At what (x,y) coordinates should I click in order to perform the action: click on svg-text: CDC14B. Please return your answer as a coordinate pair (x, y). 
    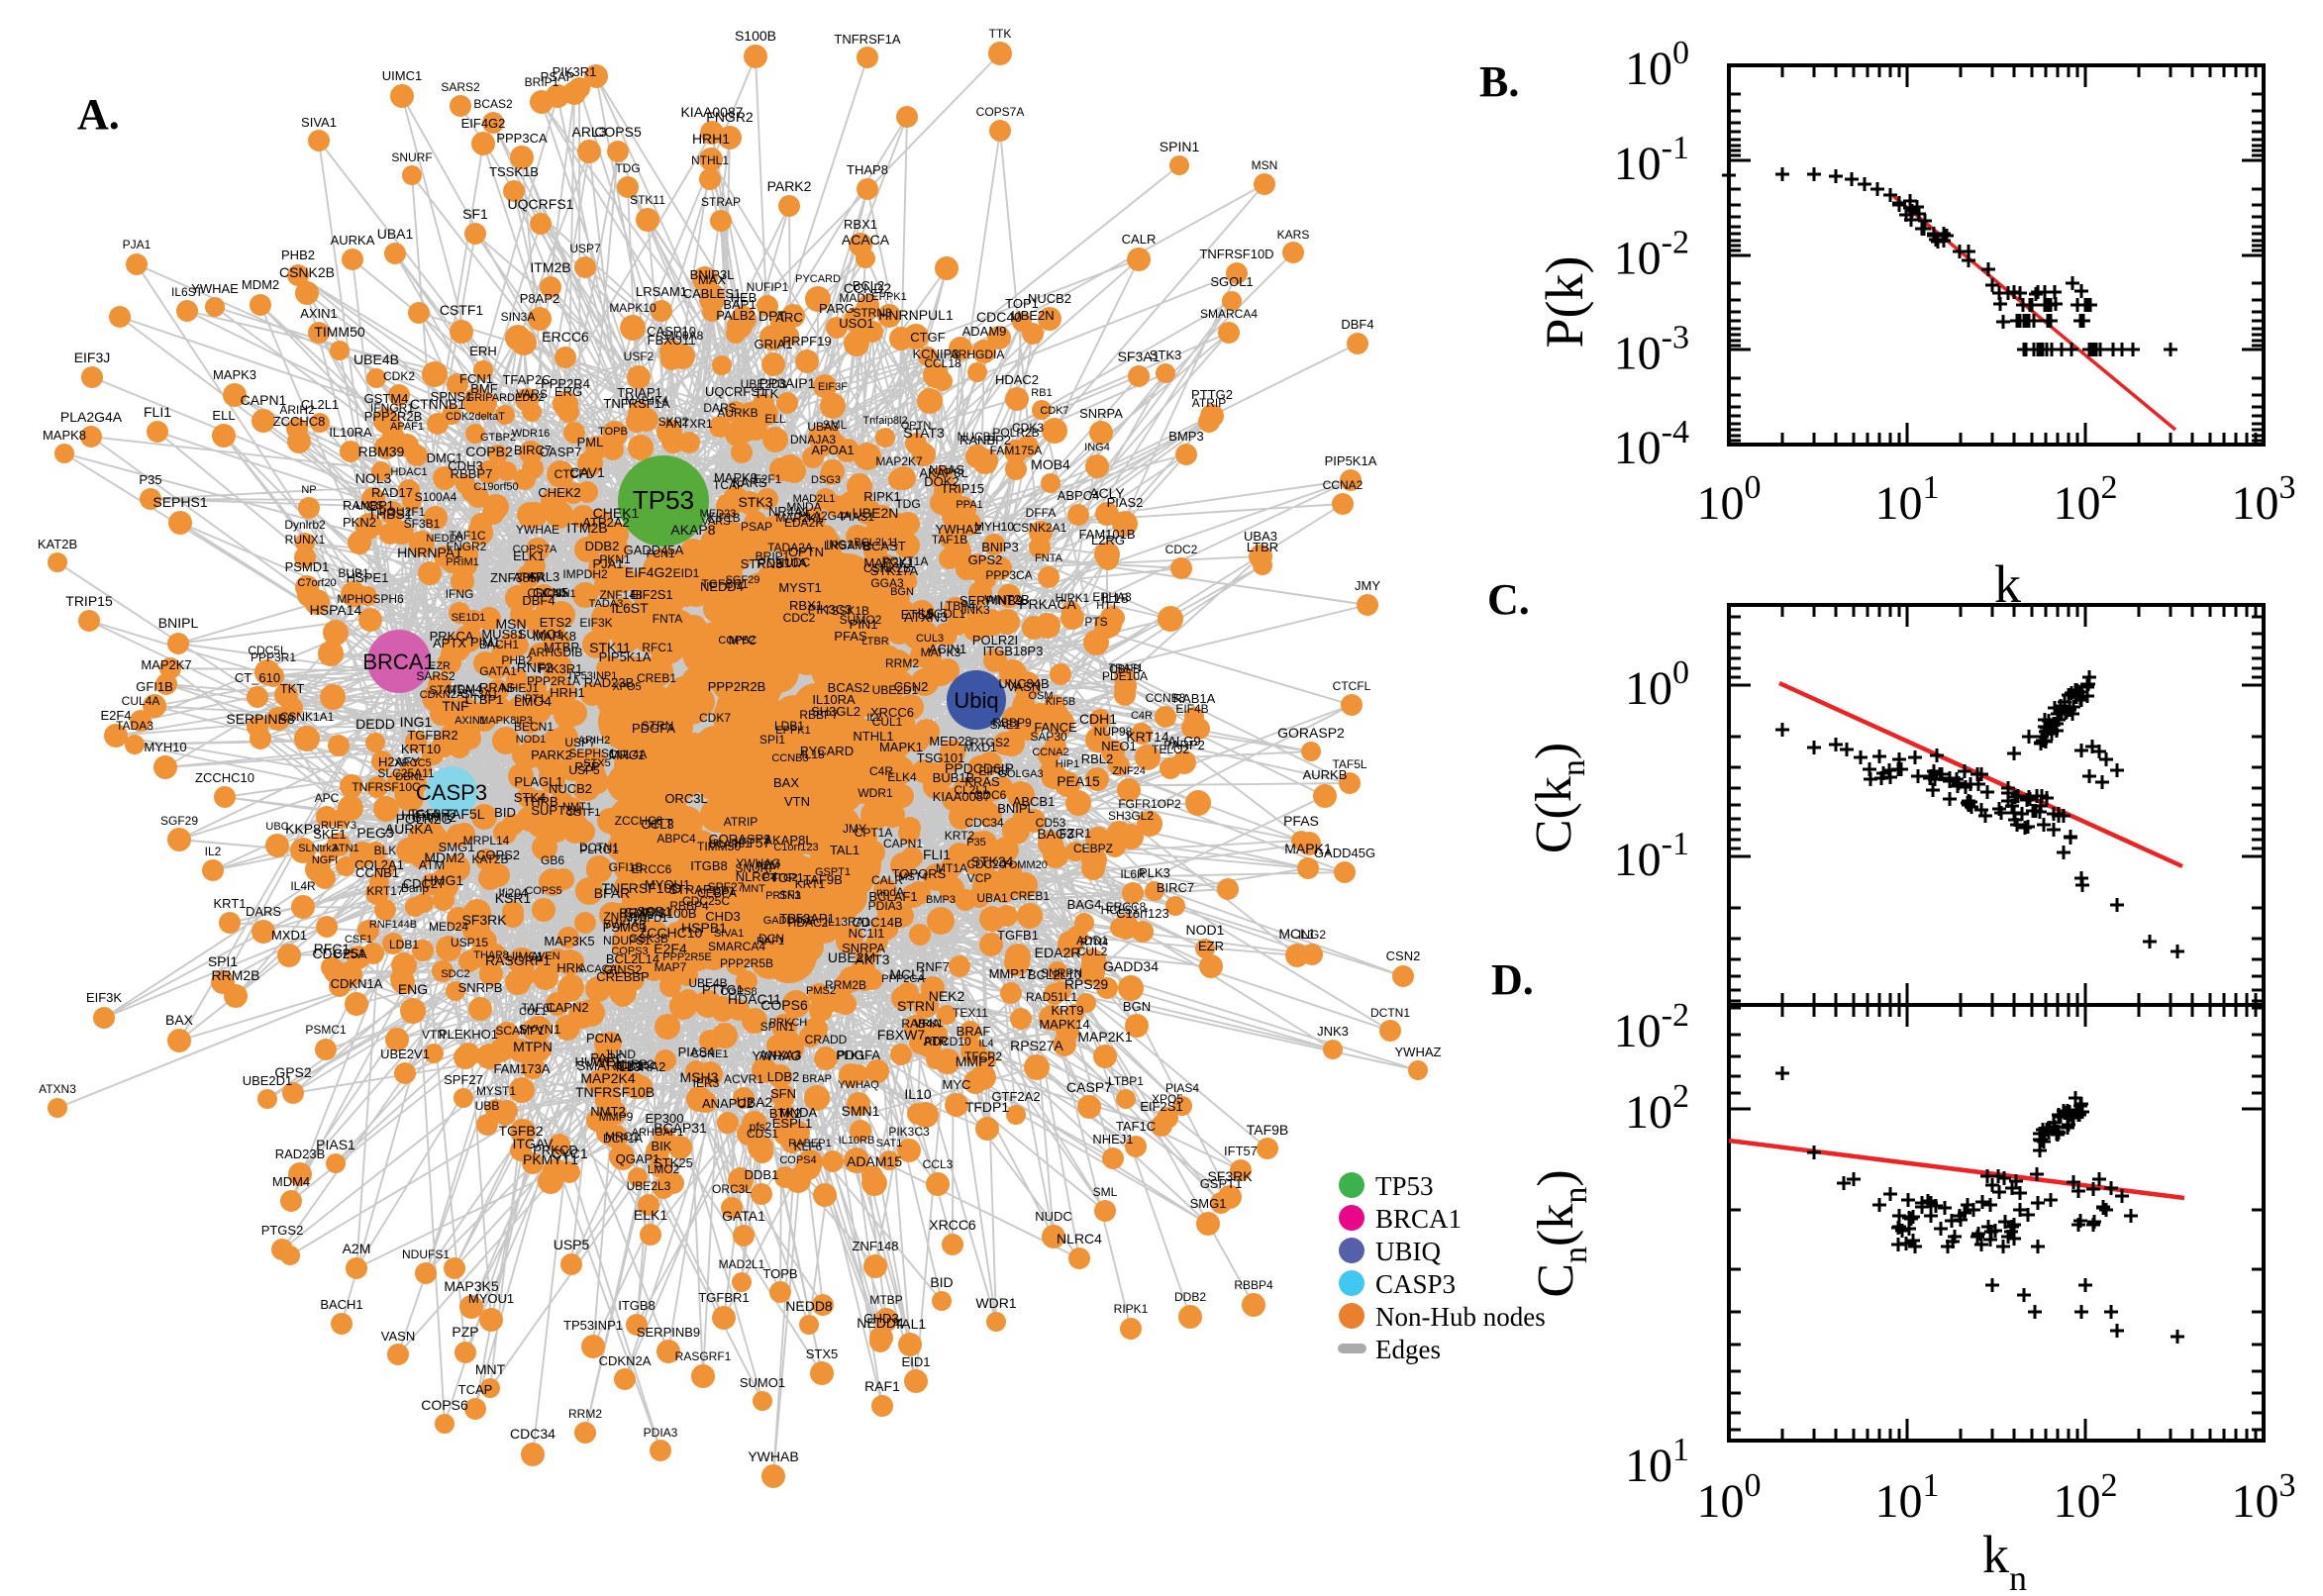
    Looking at the image, I should click on (877, 922).